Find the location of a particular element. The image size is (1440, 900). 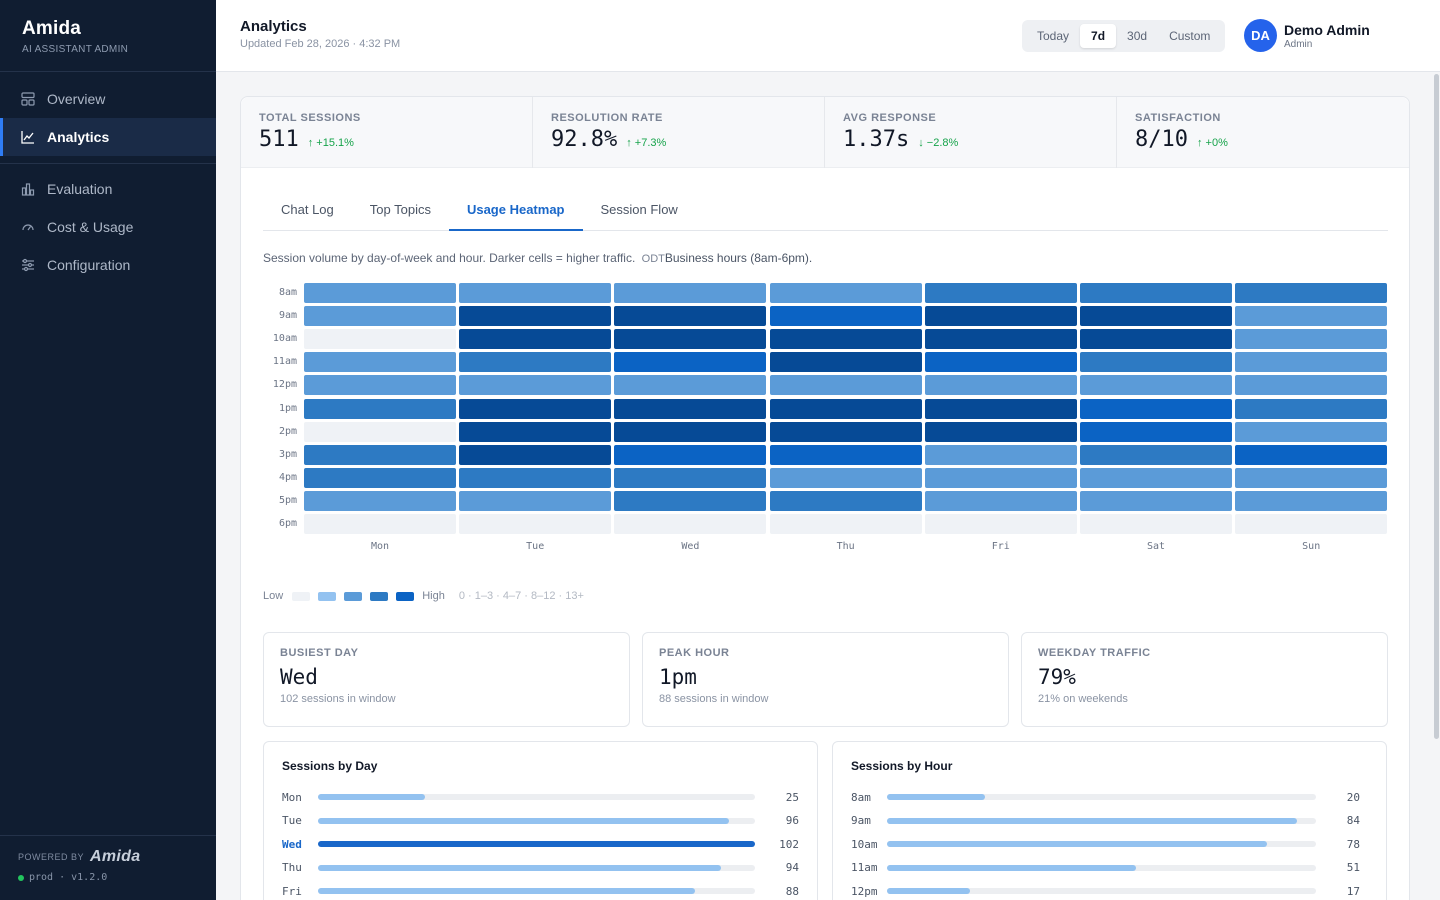

tab-session-flow: Session Flow is located at coordinates (639, 209).